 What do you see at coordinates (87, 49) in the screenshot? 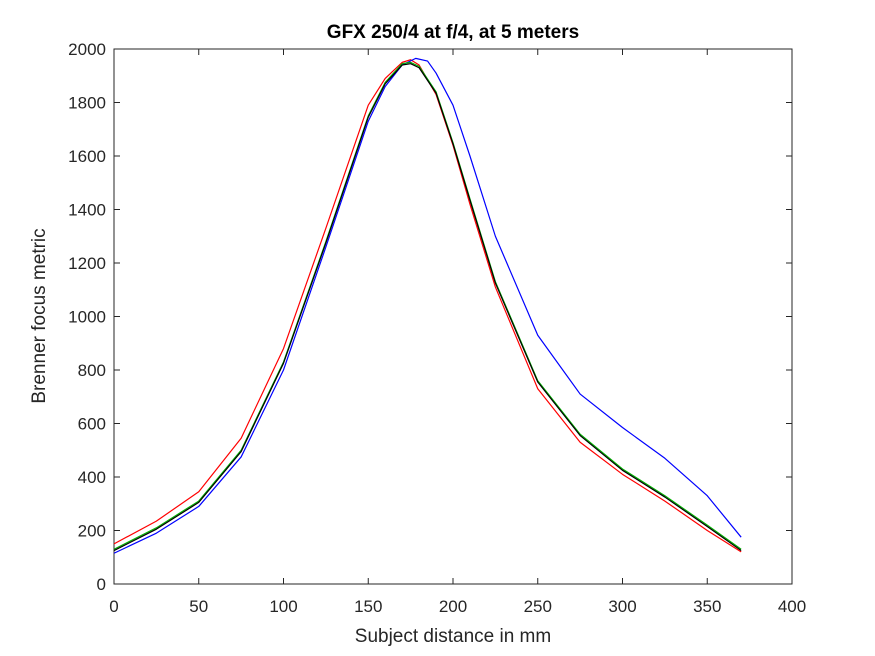
I see `y-tick-label: 2000` at bounding box center [87, 49].